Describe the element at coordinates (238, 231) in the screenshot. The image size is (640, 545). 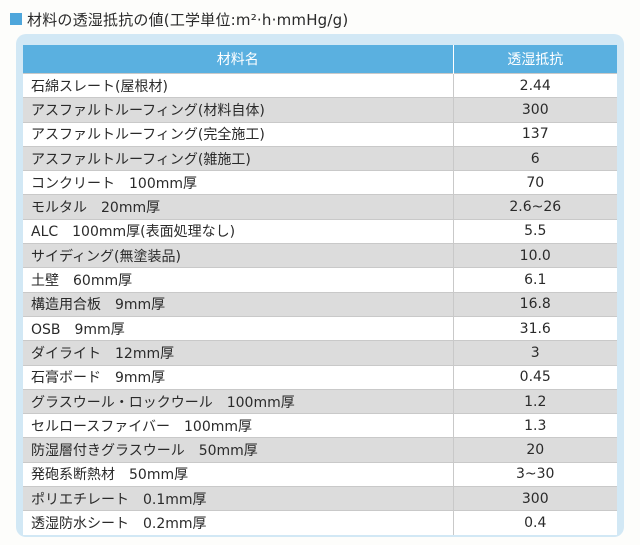
I see `material-name-cell: ALC 100mm厚(表面処理なし)` at that location.